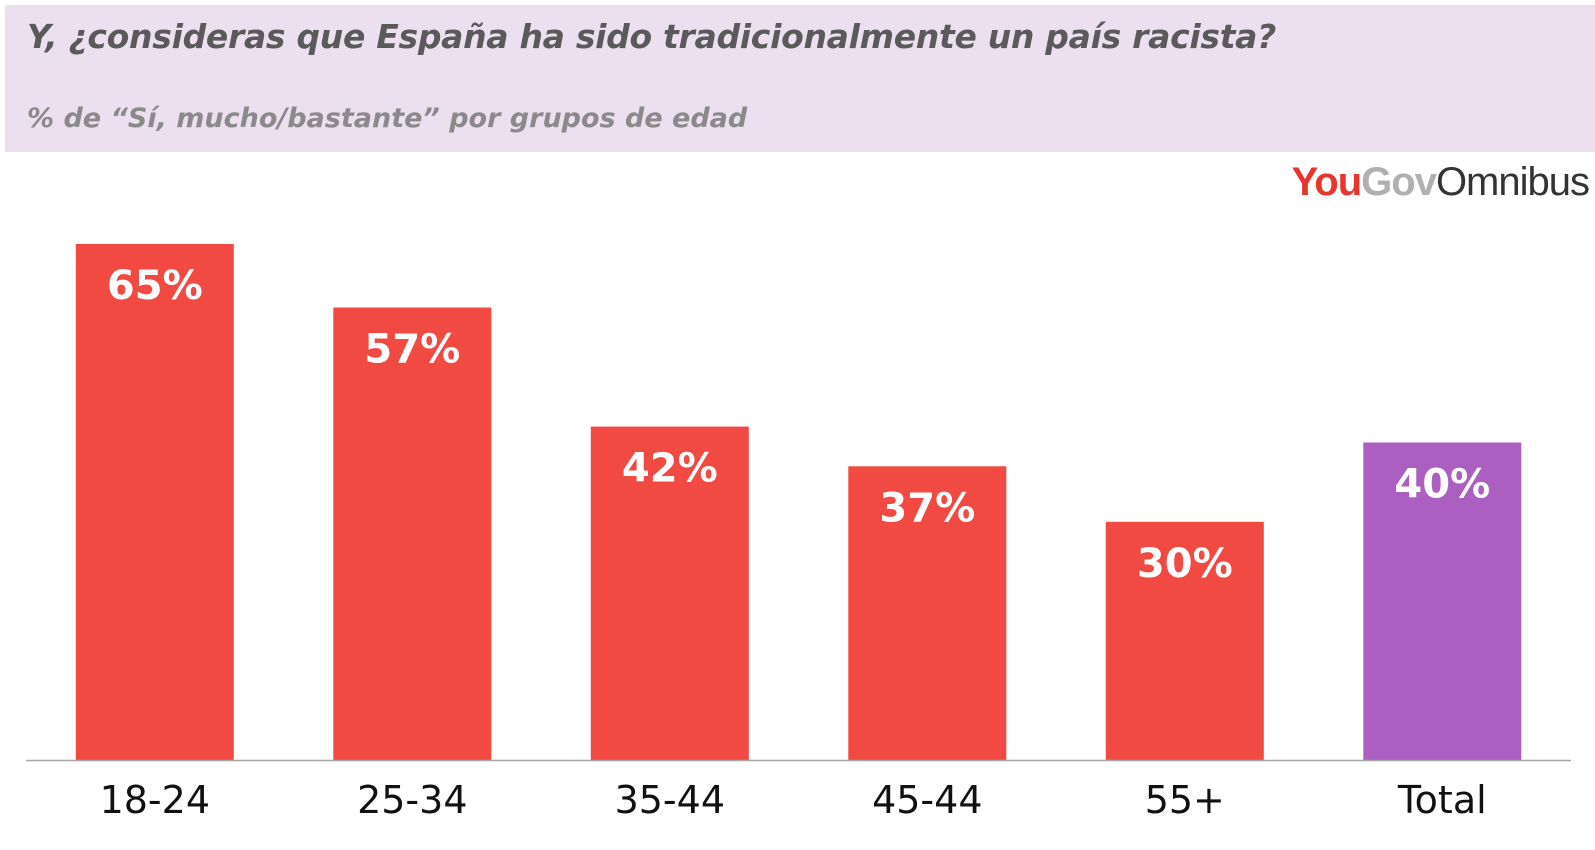 The width and height of the screenshot is (1595, 850). Describe the element at coordinates (412, 350) in the screenshot. I see `data-label-25-34: 57%` at that location.